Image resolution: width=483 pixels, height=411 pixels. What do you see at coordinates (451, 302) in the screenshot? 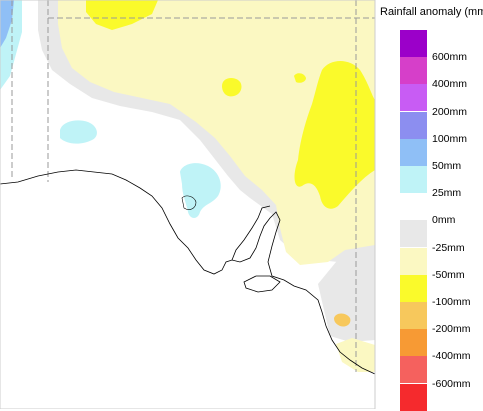
I see `legend-label: -100mm` at bounding box center [451, 302].